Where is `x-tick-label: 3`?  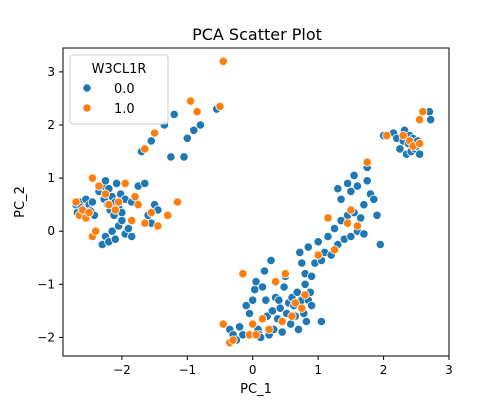 x-tick-label: 3 is located at coordinates (449, 370).